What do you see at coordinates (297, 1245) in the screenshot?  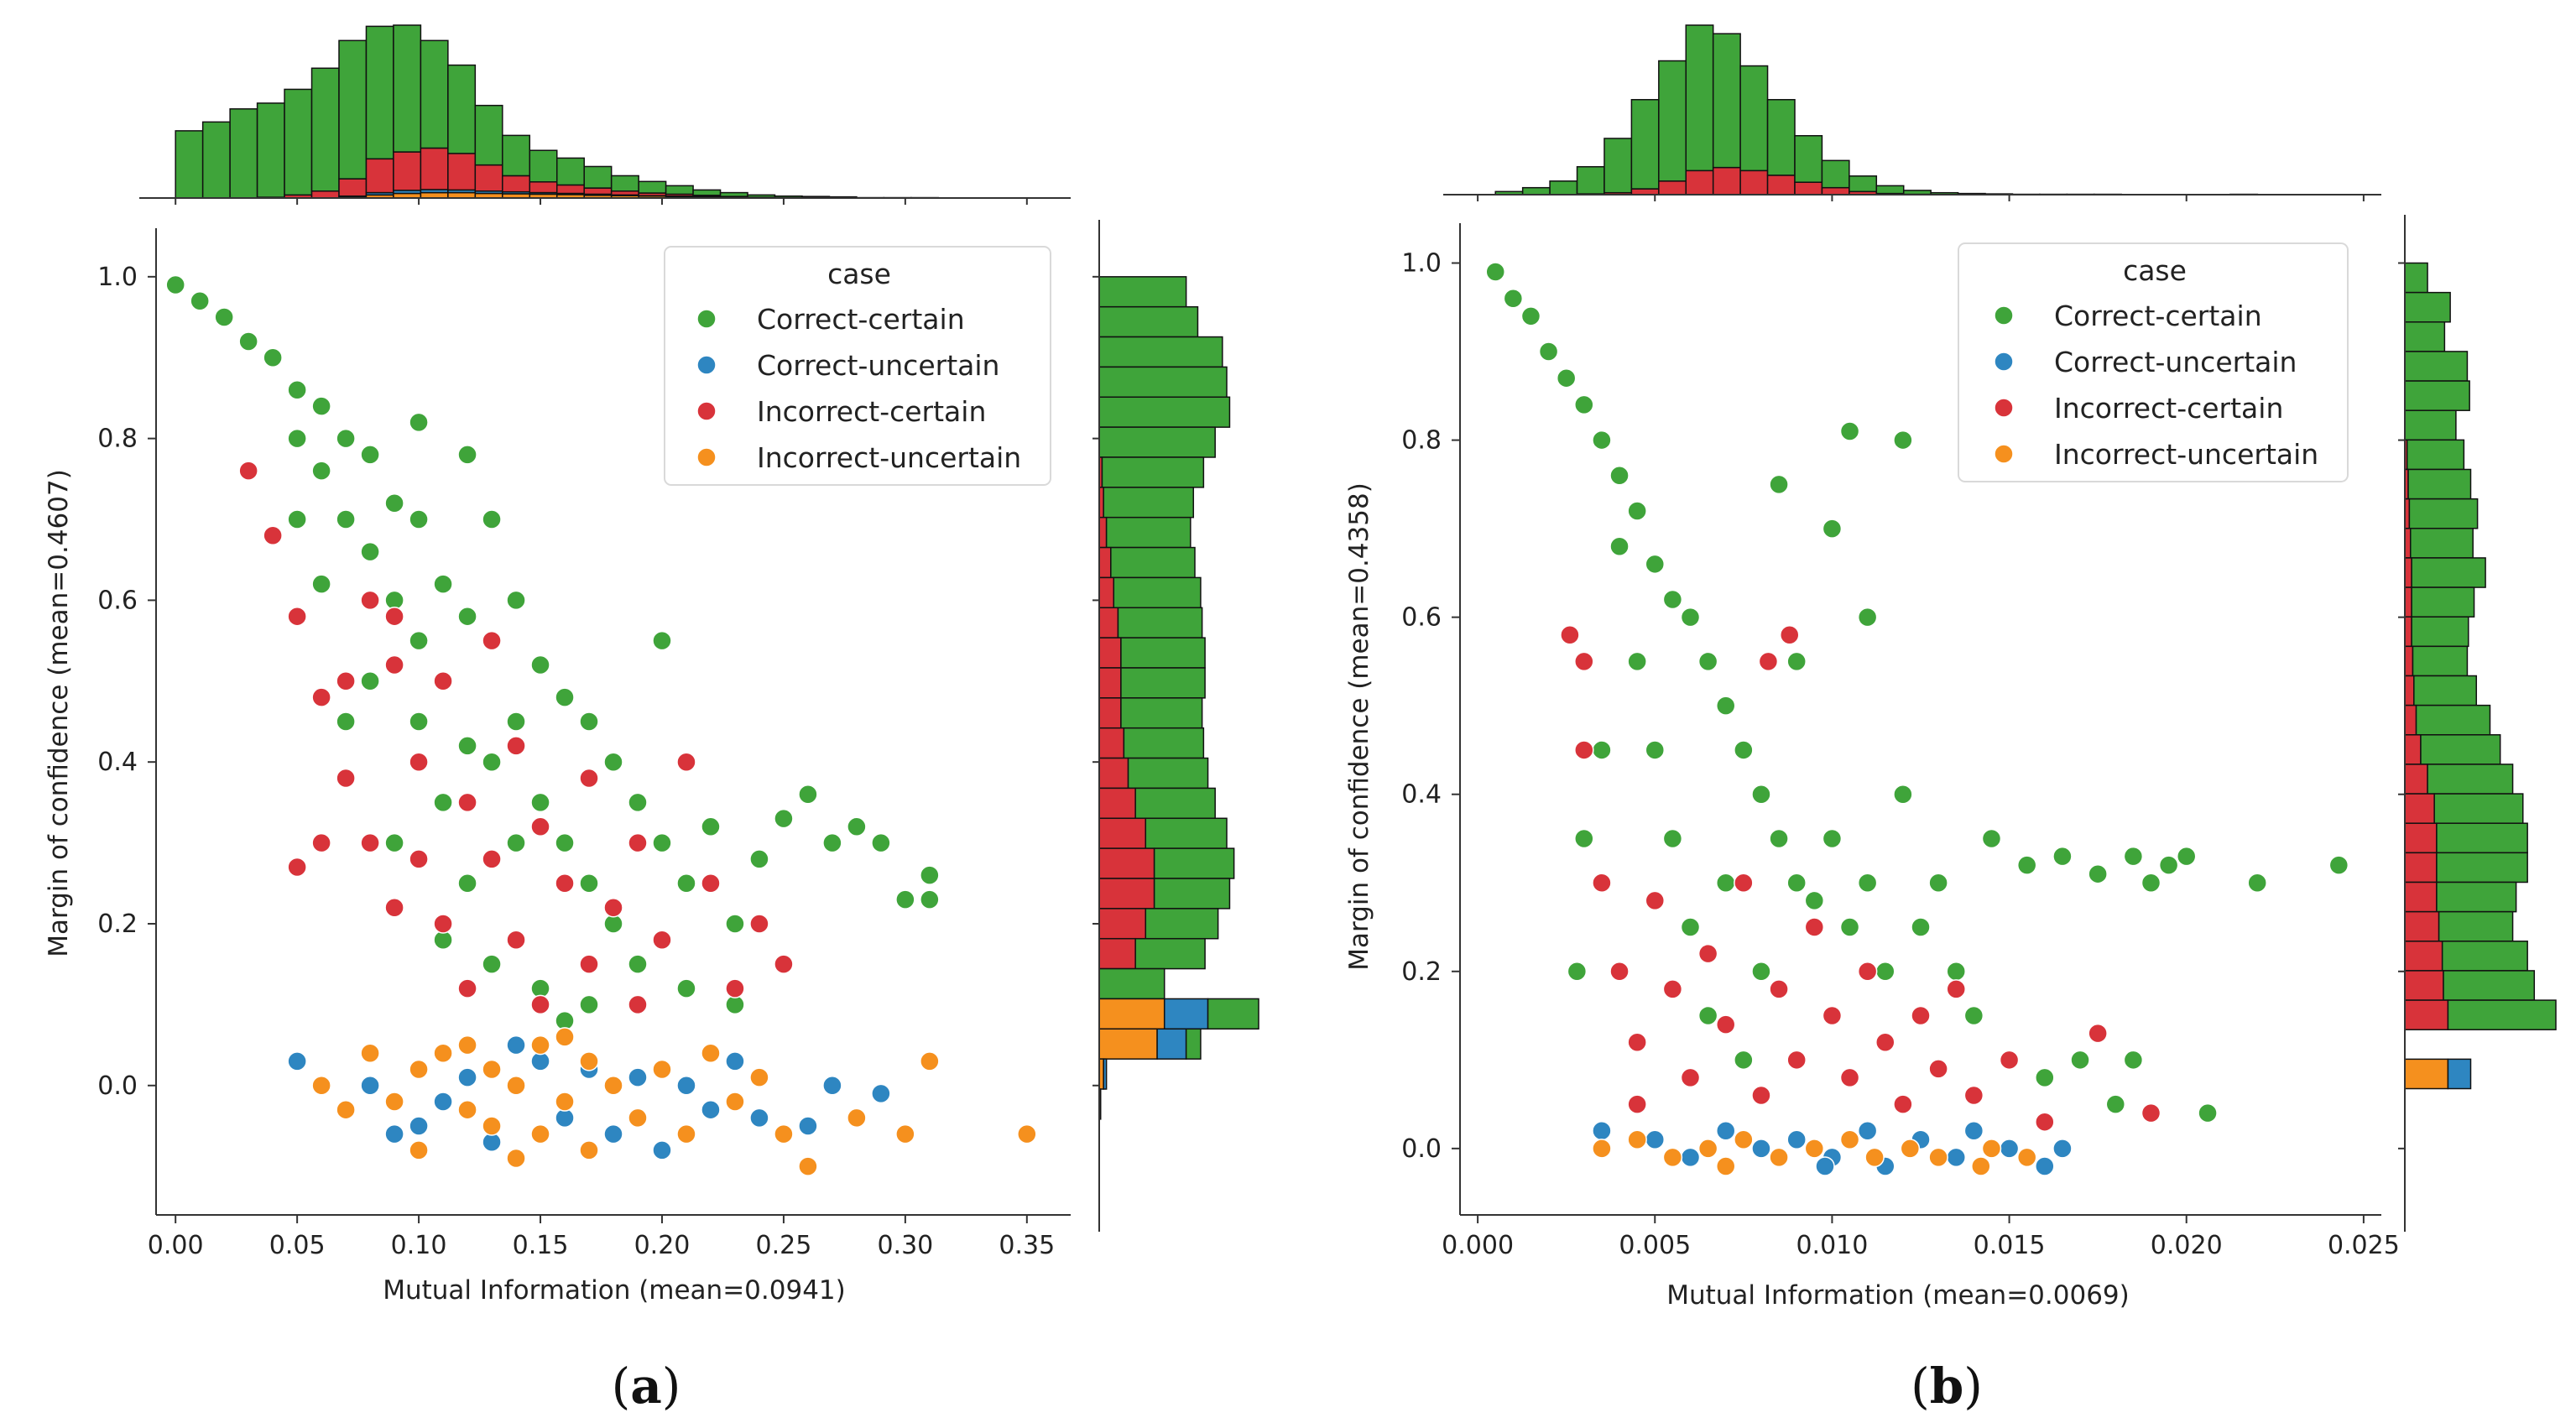 I see `panel-a-x-tick-label: 0.05` at bounding box center [297, 1245].